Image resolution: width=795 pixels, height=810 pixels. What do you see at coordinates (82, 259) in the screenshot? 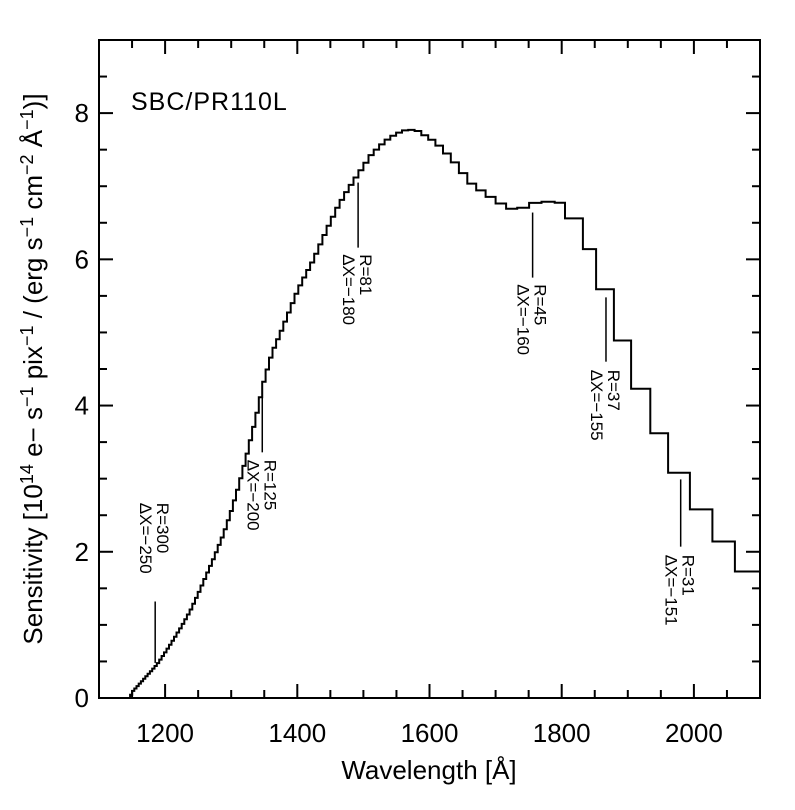
I see `y-tick-label: 6` at bounding box center [82, 259].